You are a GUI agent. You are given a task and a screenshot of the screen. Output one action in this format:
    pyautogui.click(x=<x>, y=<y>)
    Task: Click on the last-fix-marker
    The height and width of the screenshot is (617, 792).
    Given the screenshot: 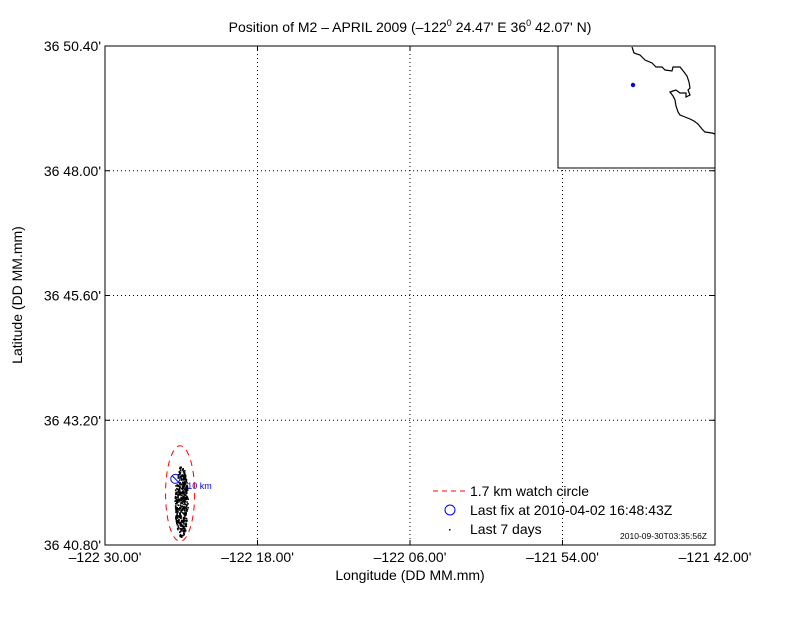 What is the action you would take?
    pyautogui.click(x=175, y=478)
    